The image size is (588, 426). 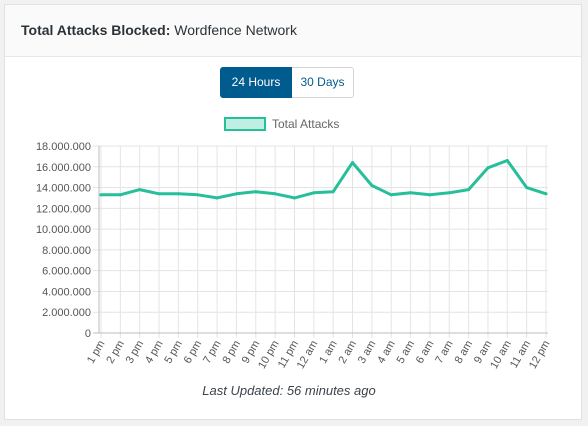 What do you see at coordinates (235, 30) in the screenshot?
I see `panel-title-value: Wordfence Network` at bounding box center [235, 30].